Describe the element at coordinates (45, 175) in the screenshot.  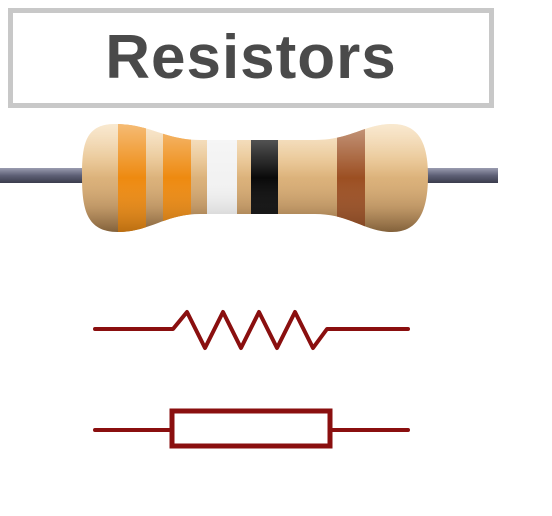
I see `left-lead` at that location.